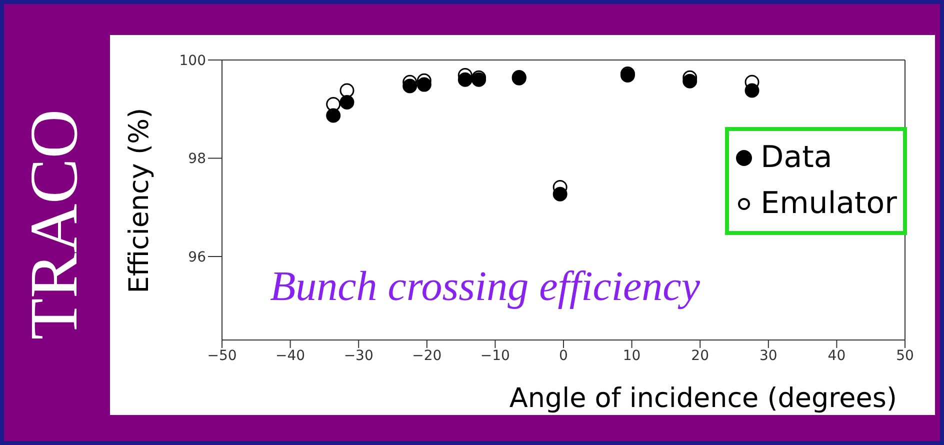 The image size is (944, 445). Describe the element at coordinates (796, 158) in the screenshot. I see `legend-label: Data` at that location.